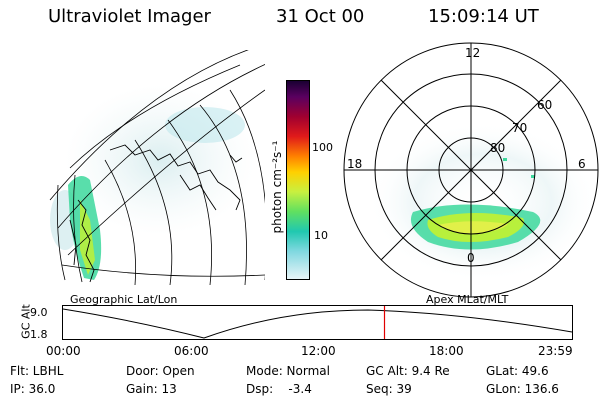  What do you see at coordinates (520, 128) in the screenshot?
I see `lat-label-70: 70` at bounding box center [520, 128].